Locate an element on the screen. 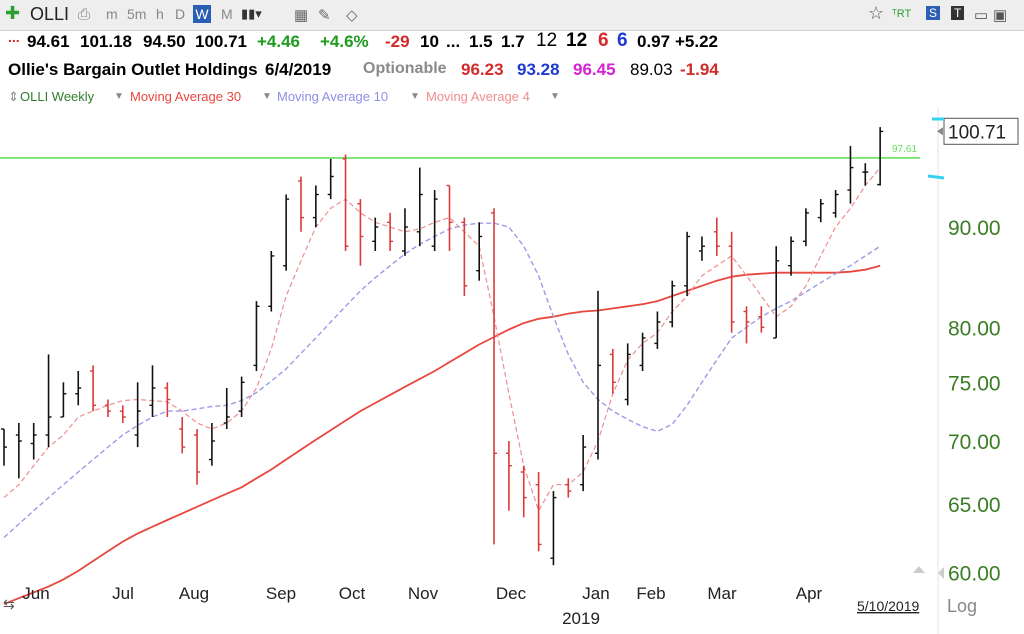 The width and height of the screenshot is (1024, 634). interval-h: h is located at coordinates (160, 14).